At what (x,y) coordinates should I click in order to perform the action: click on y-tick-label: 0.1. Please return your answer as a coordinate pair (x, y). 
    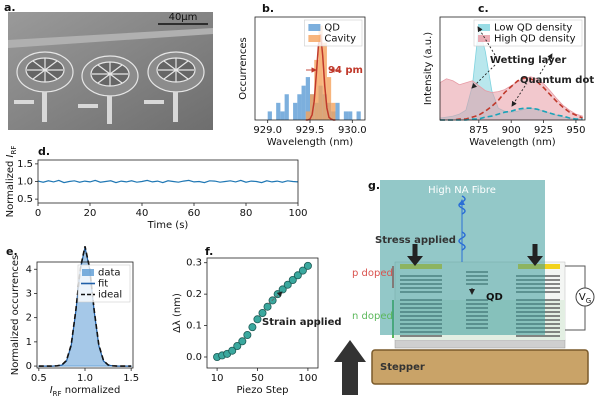
    Looking at the image, I should click on (194, 326).